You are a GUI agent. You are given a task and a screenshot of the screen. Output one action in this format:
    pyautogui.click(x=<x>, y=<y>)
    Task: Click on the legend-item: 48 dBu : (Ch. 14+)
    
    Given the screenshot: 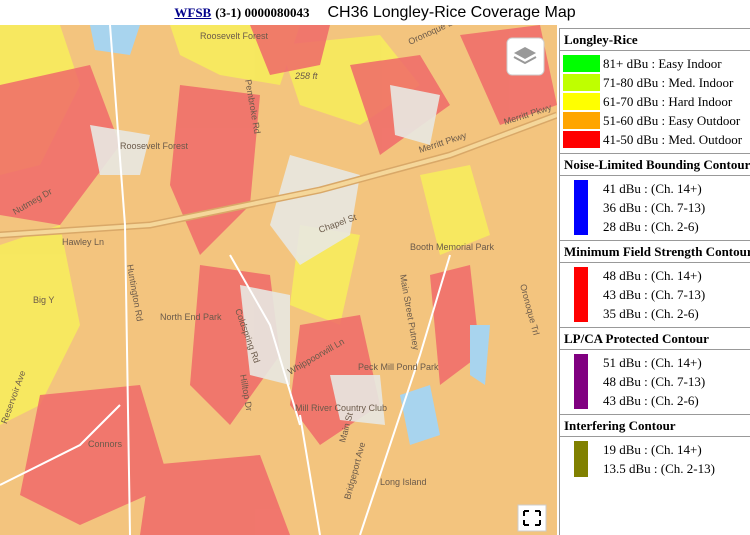 What is the action you would take?
    pyautogui.click(x=655, y=275)
    